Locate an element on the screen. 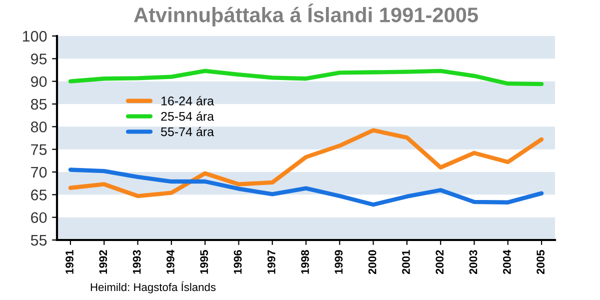 Image resolution: width=600 pixels, height=300 pixels. x-tick-label: 2003 is located at coordinates (473, 262).